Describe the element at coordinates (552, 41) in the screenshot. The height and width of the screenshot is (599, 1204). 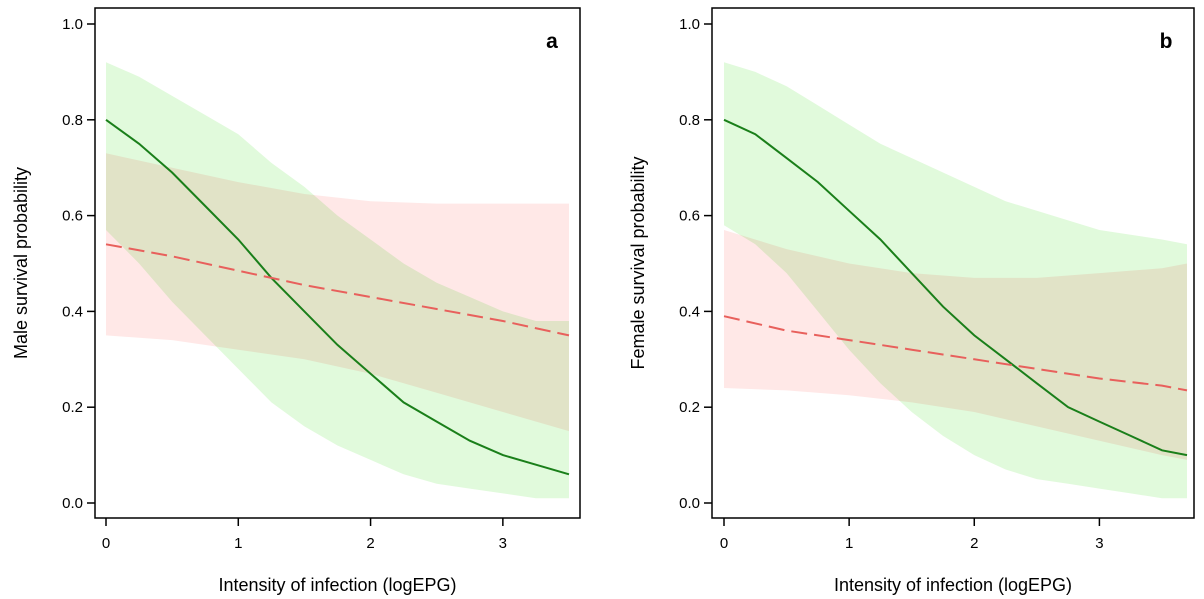
I see `panel-letter: a` at that location.